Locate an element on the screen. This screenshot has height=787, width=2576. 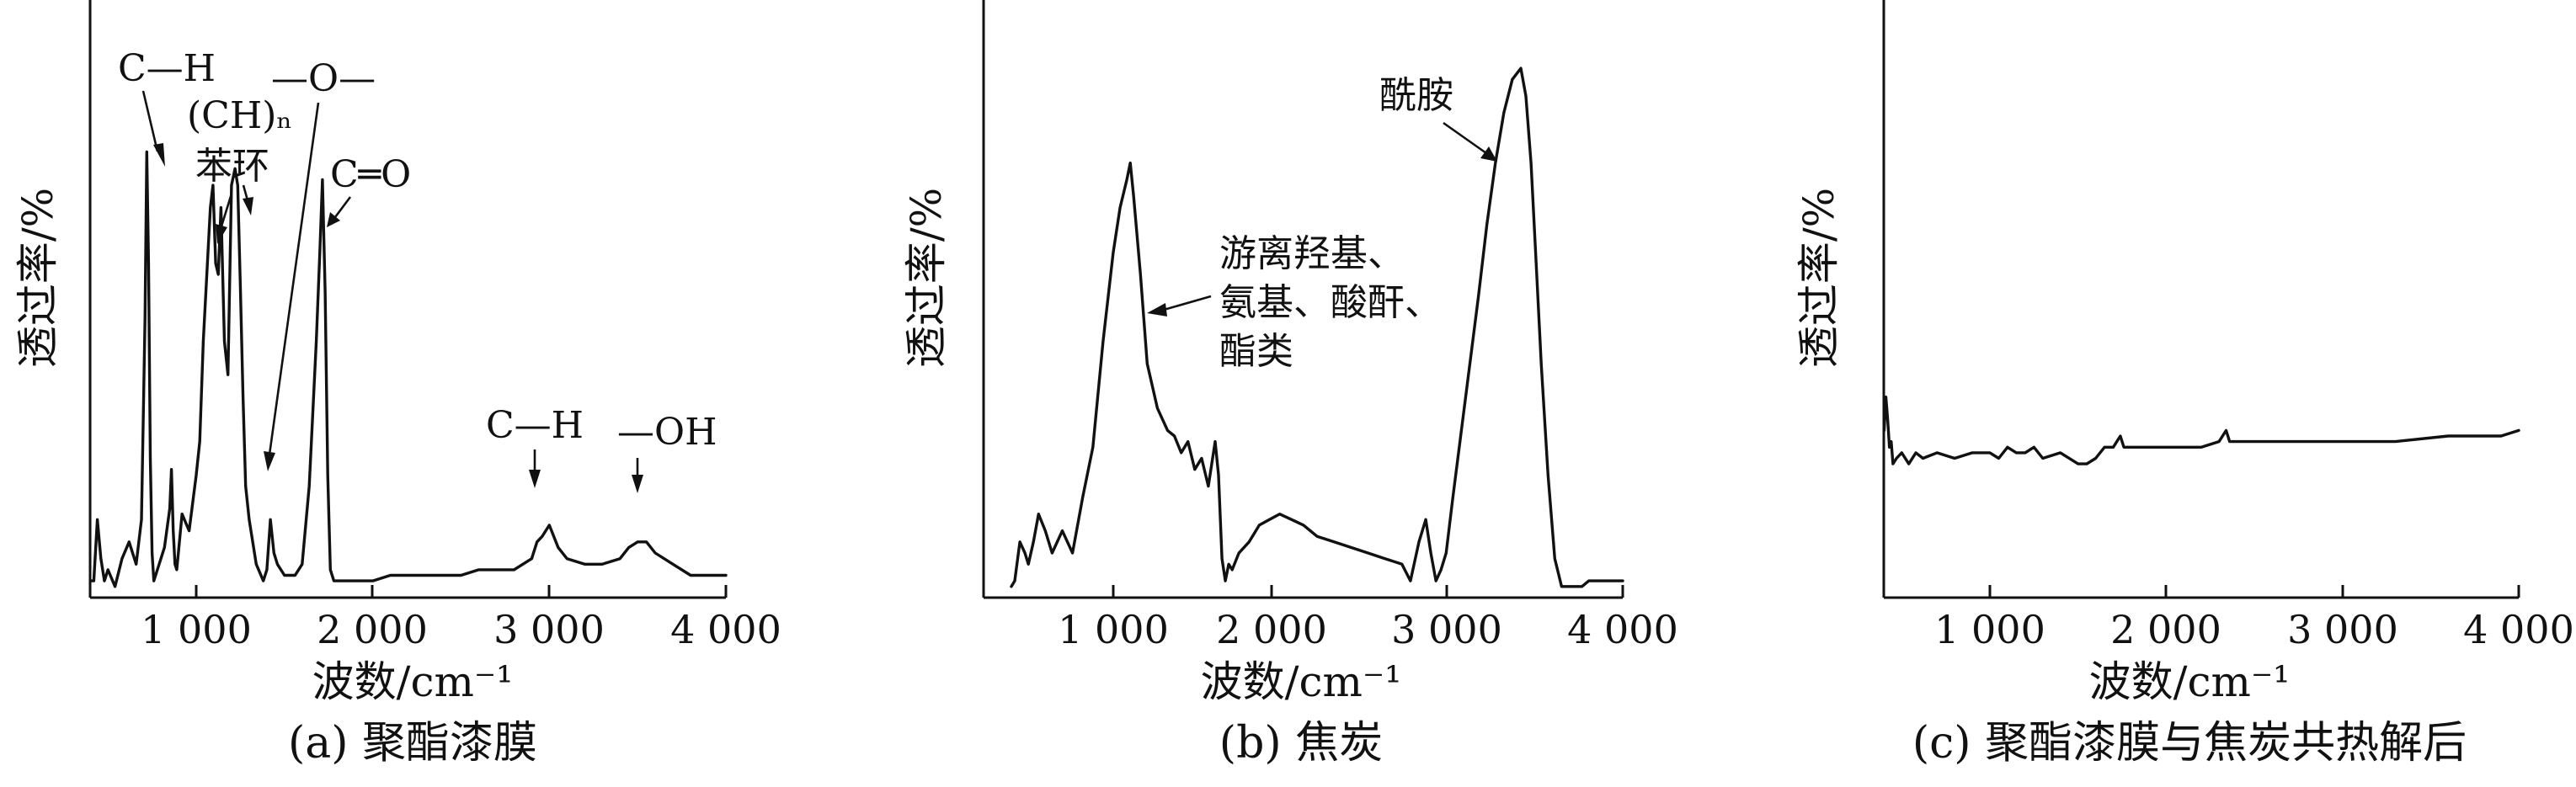
annotation-line-1: 游离羟基、 is located at coordinates (1312, 253).